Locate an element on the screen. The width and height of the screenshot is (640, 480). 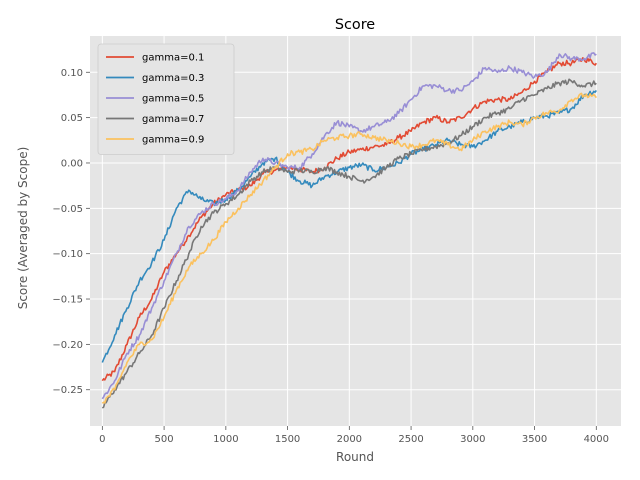
x-tick-label: 0 is located at coordinates (102, 439).